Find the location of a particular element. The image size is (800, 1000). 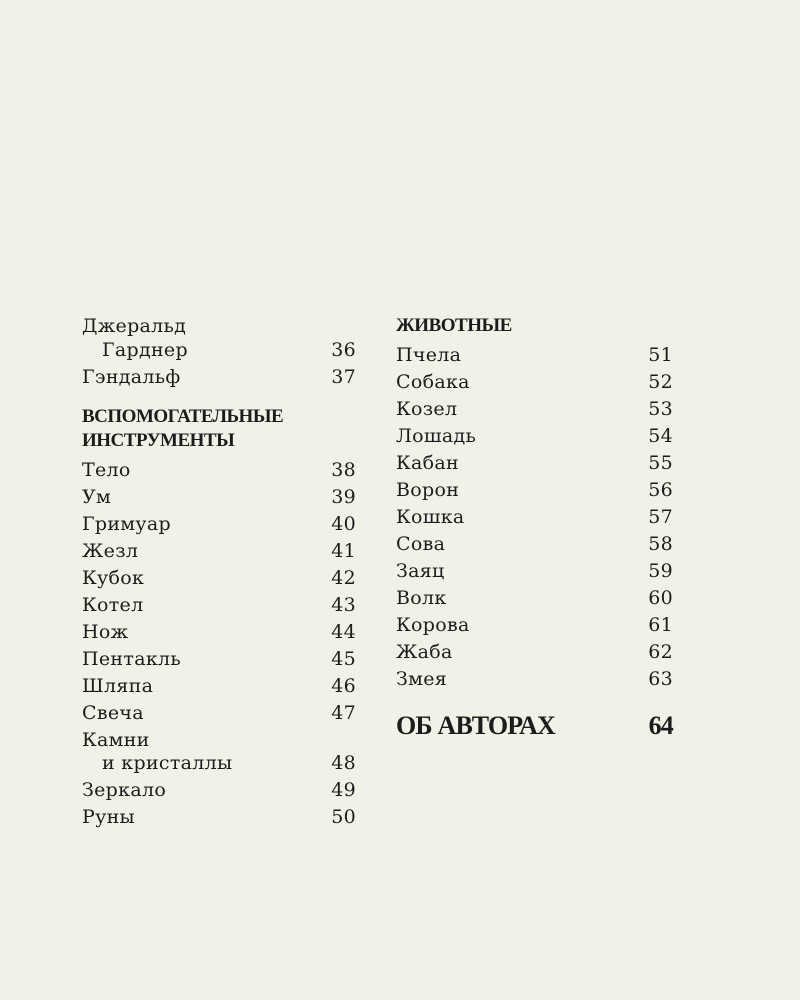

toc-entry: Кубок 42 is located at coordinates (219, 578).